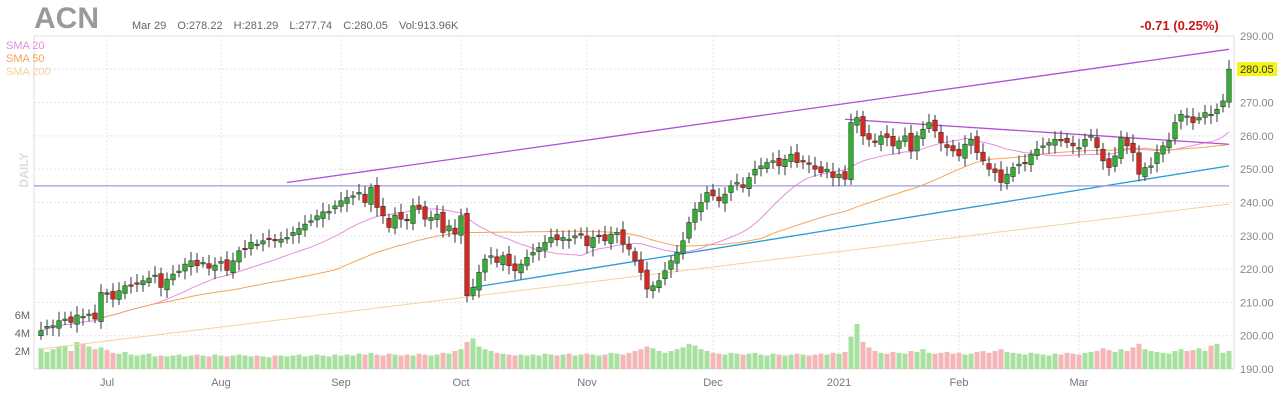 The image size is (1280, 400). I want to click on legend-sma-50: SMA 50, so click(25, 59).